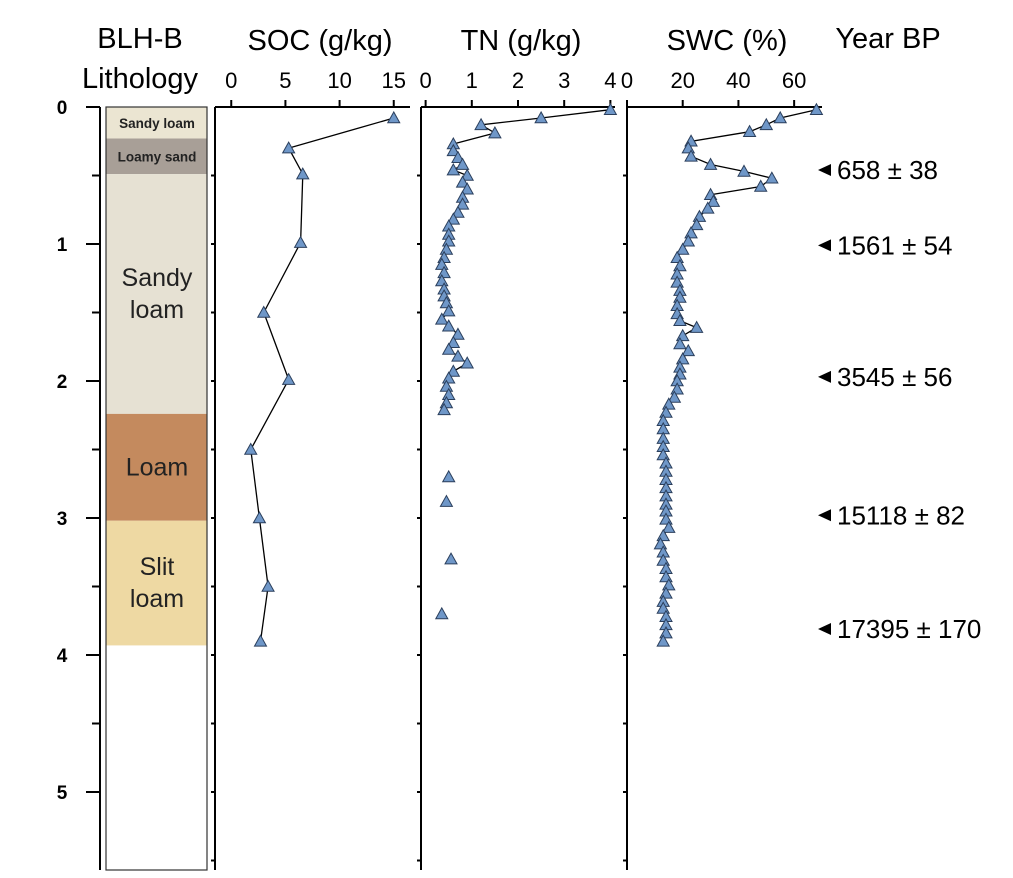 The width and height of the screenshot is (1013, 878). Describe the element at coordinates (62, 519) in the screenshot. I see `depth-tick-label: 3` at that location.